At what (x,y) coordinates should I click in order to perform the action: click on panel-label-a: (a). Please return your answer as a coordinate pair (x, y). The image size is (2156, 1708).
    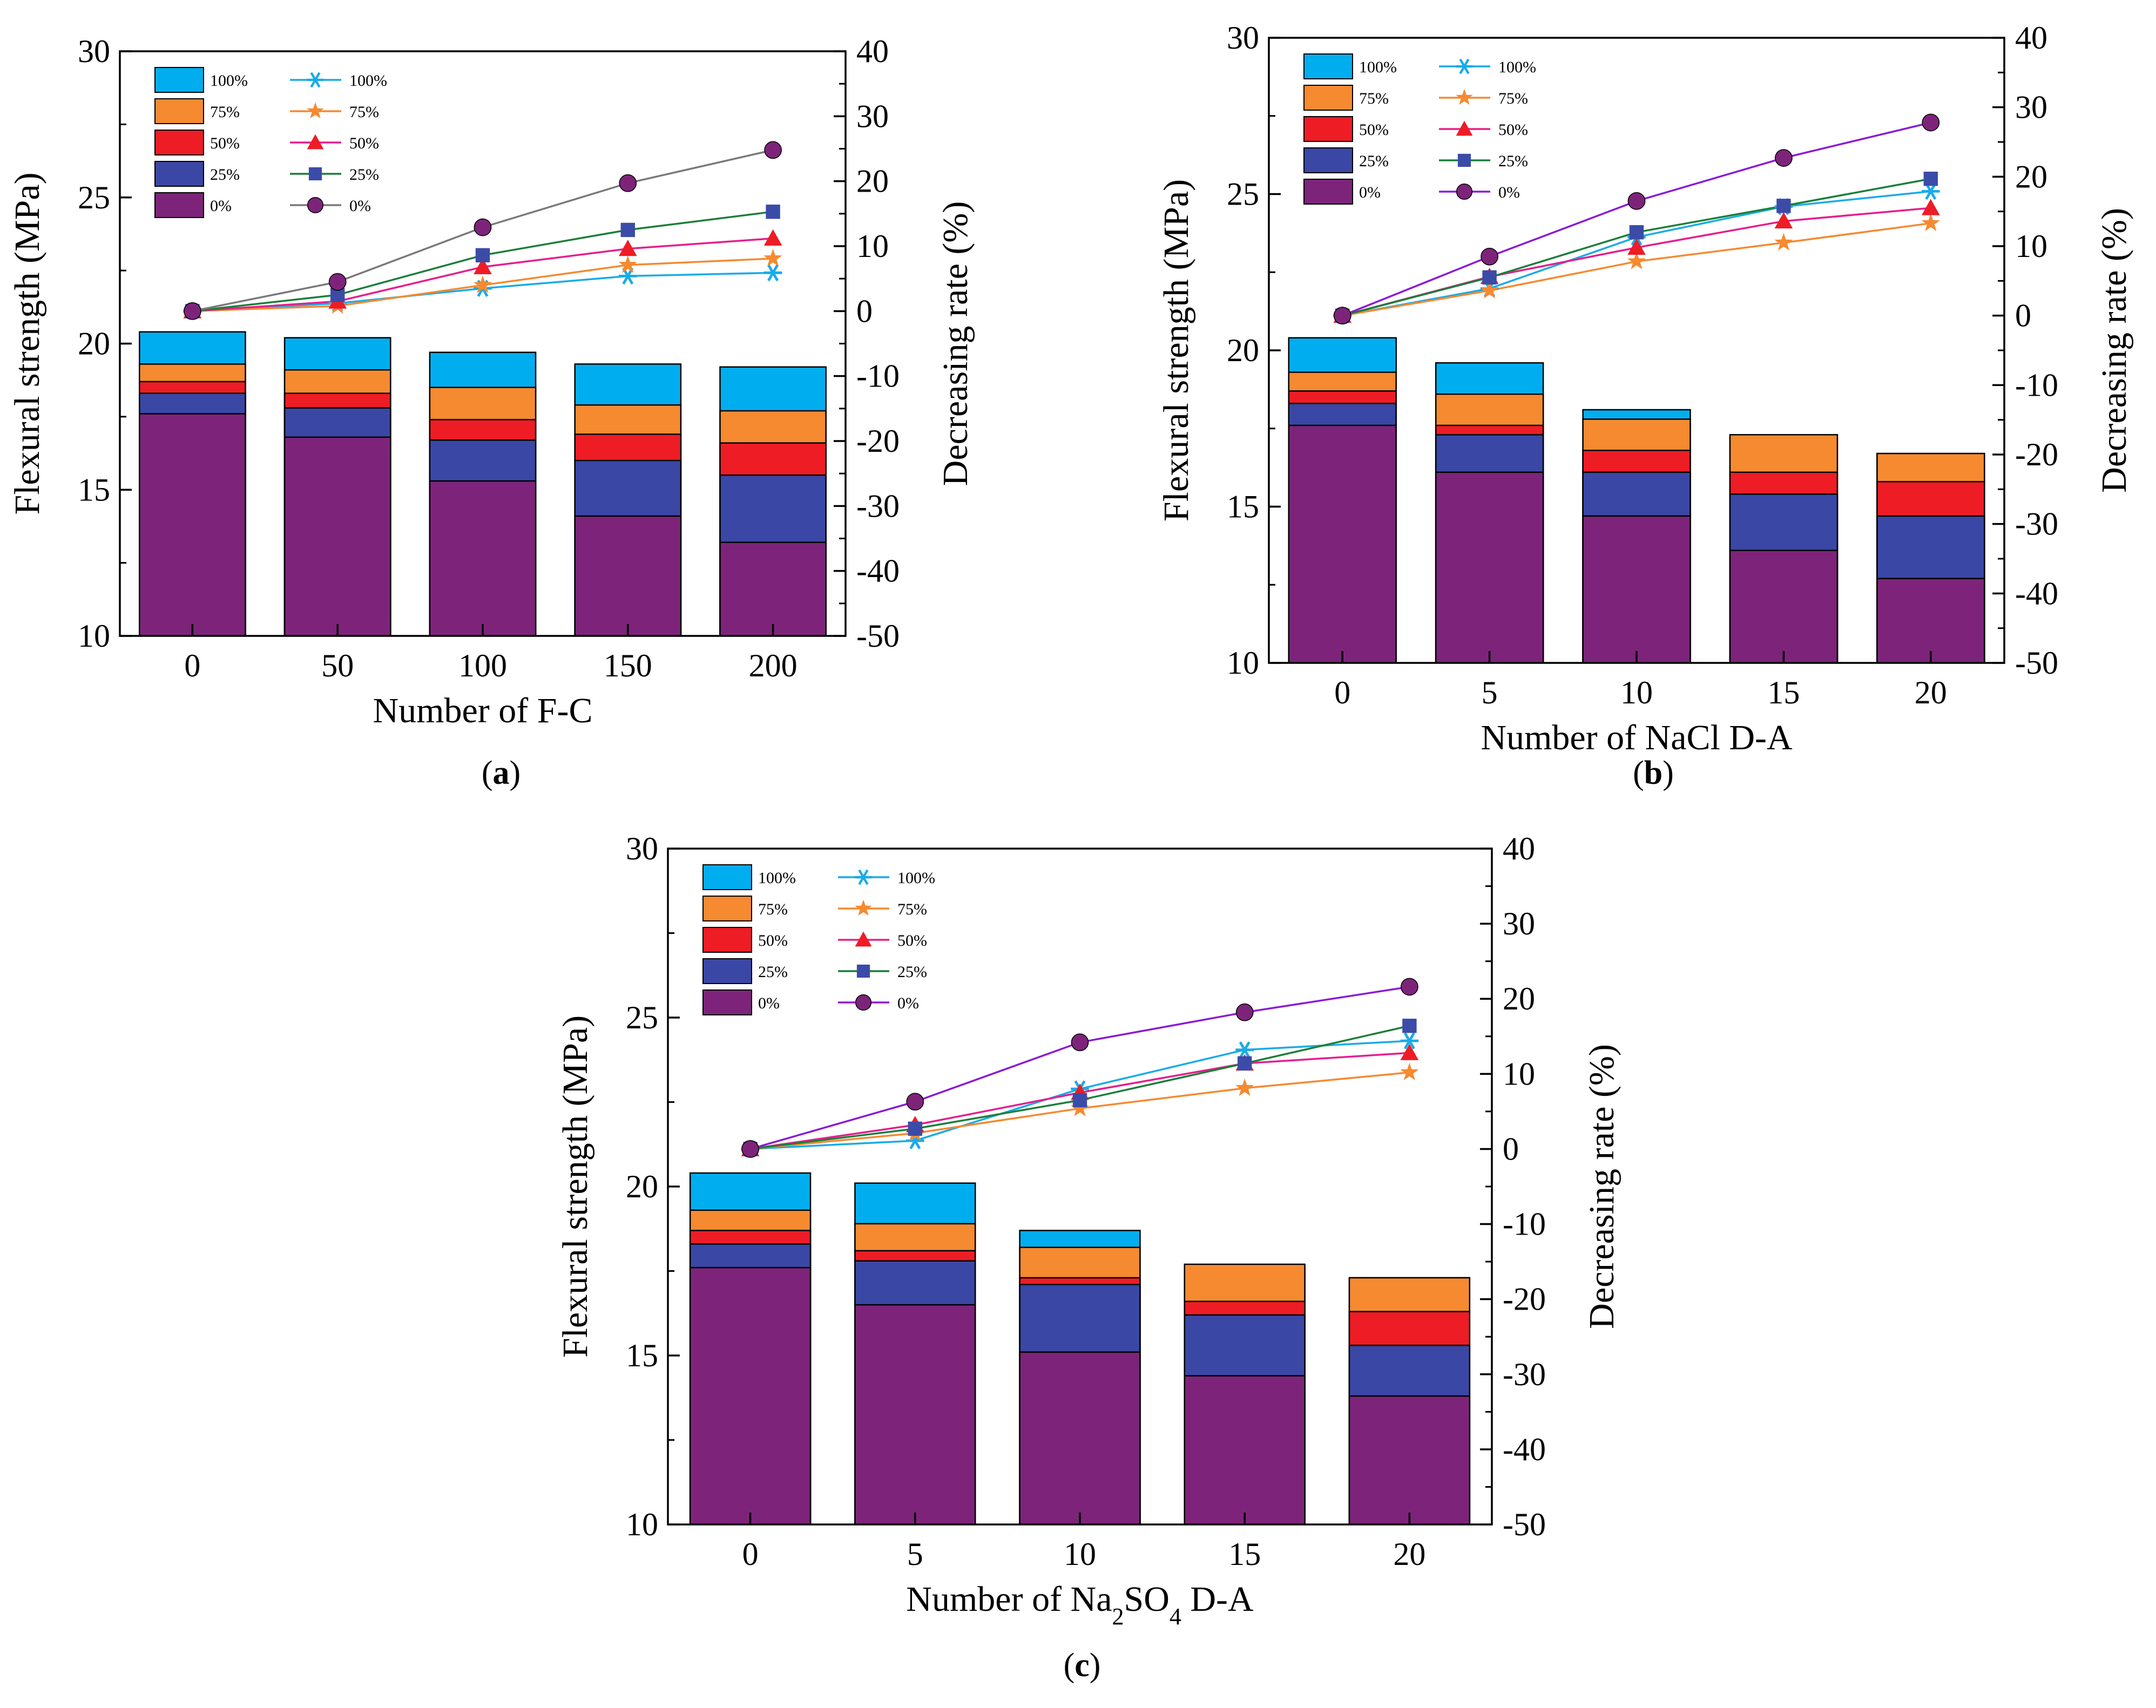
    Looking at the image, I should click on (501, 773).